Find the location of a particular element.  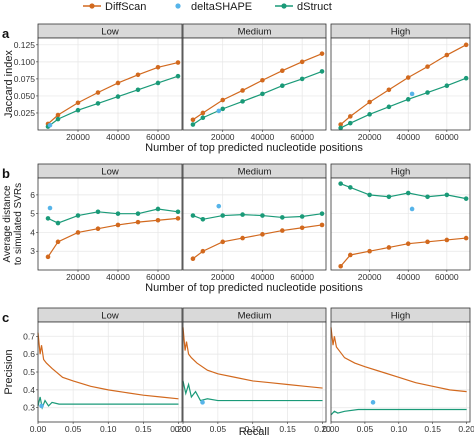

legend-key-point is located at coordinates (92, 6).